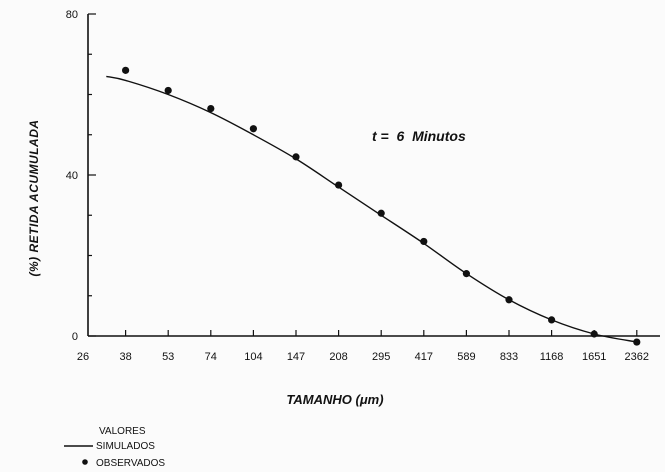  What do you see at coordinates (424, 357) in the screenshot?
I see `x-tick-label: 417` at bounding box center [424, 357].